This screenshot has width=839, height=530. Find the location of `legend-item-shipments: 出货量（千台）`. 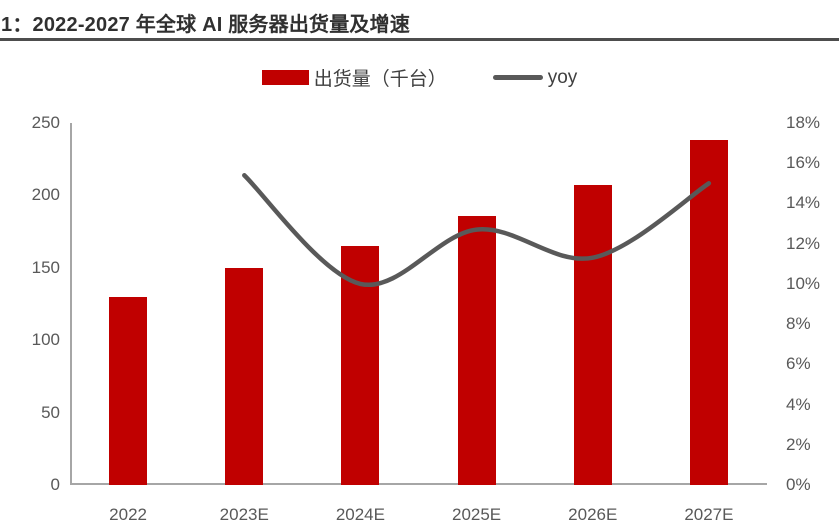

legend-item-shipments: 出货量（千台） is located at coordinates (354, 77).